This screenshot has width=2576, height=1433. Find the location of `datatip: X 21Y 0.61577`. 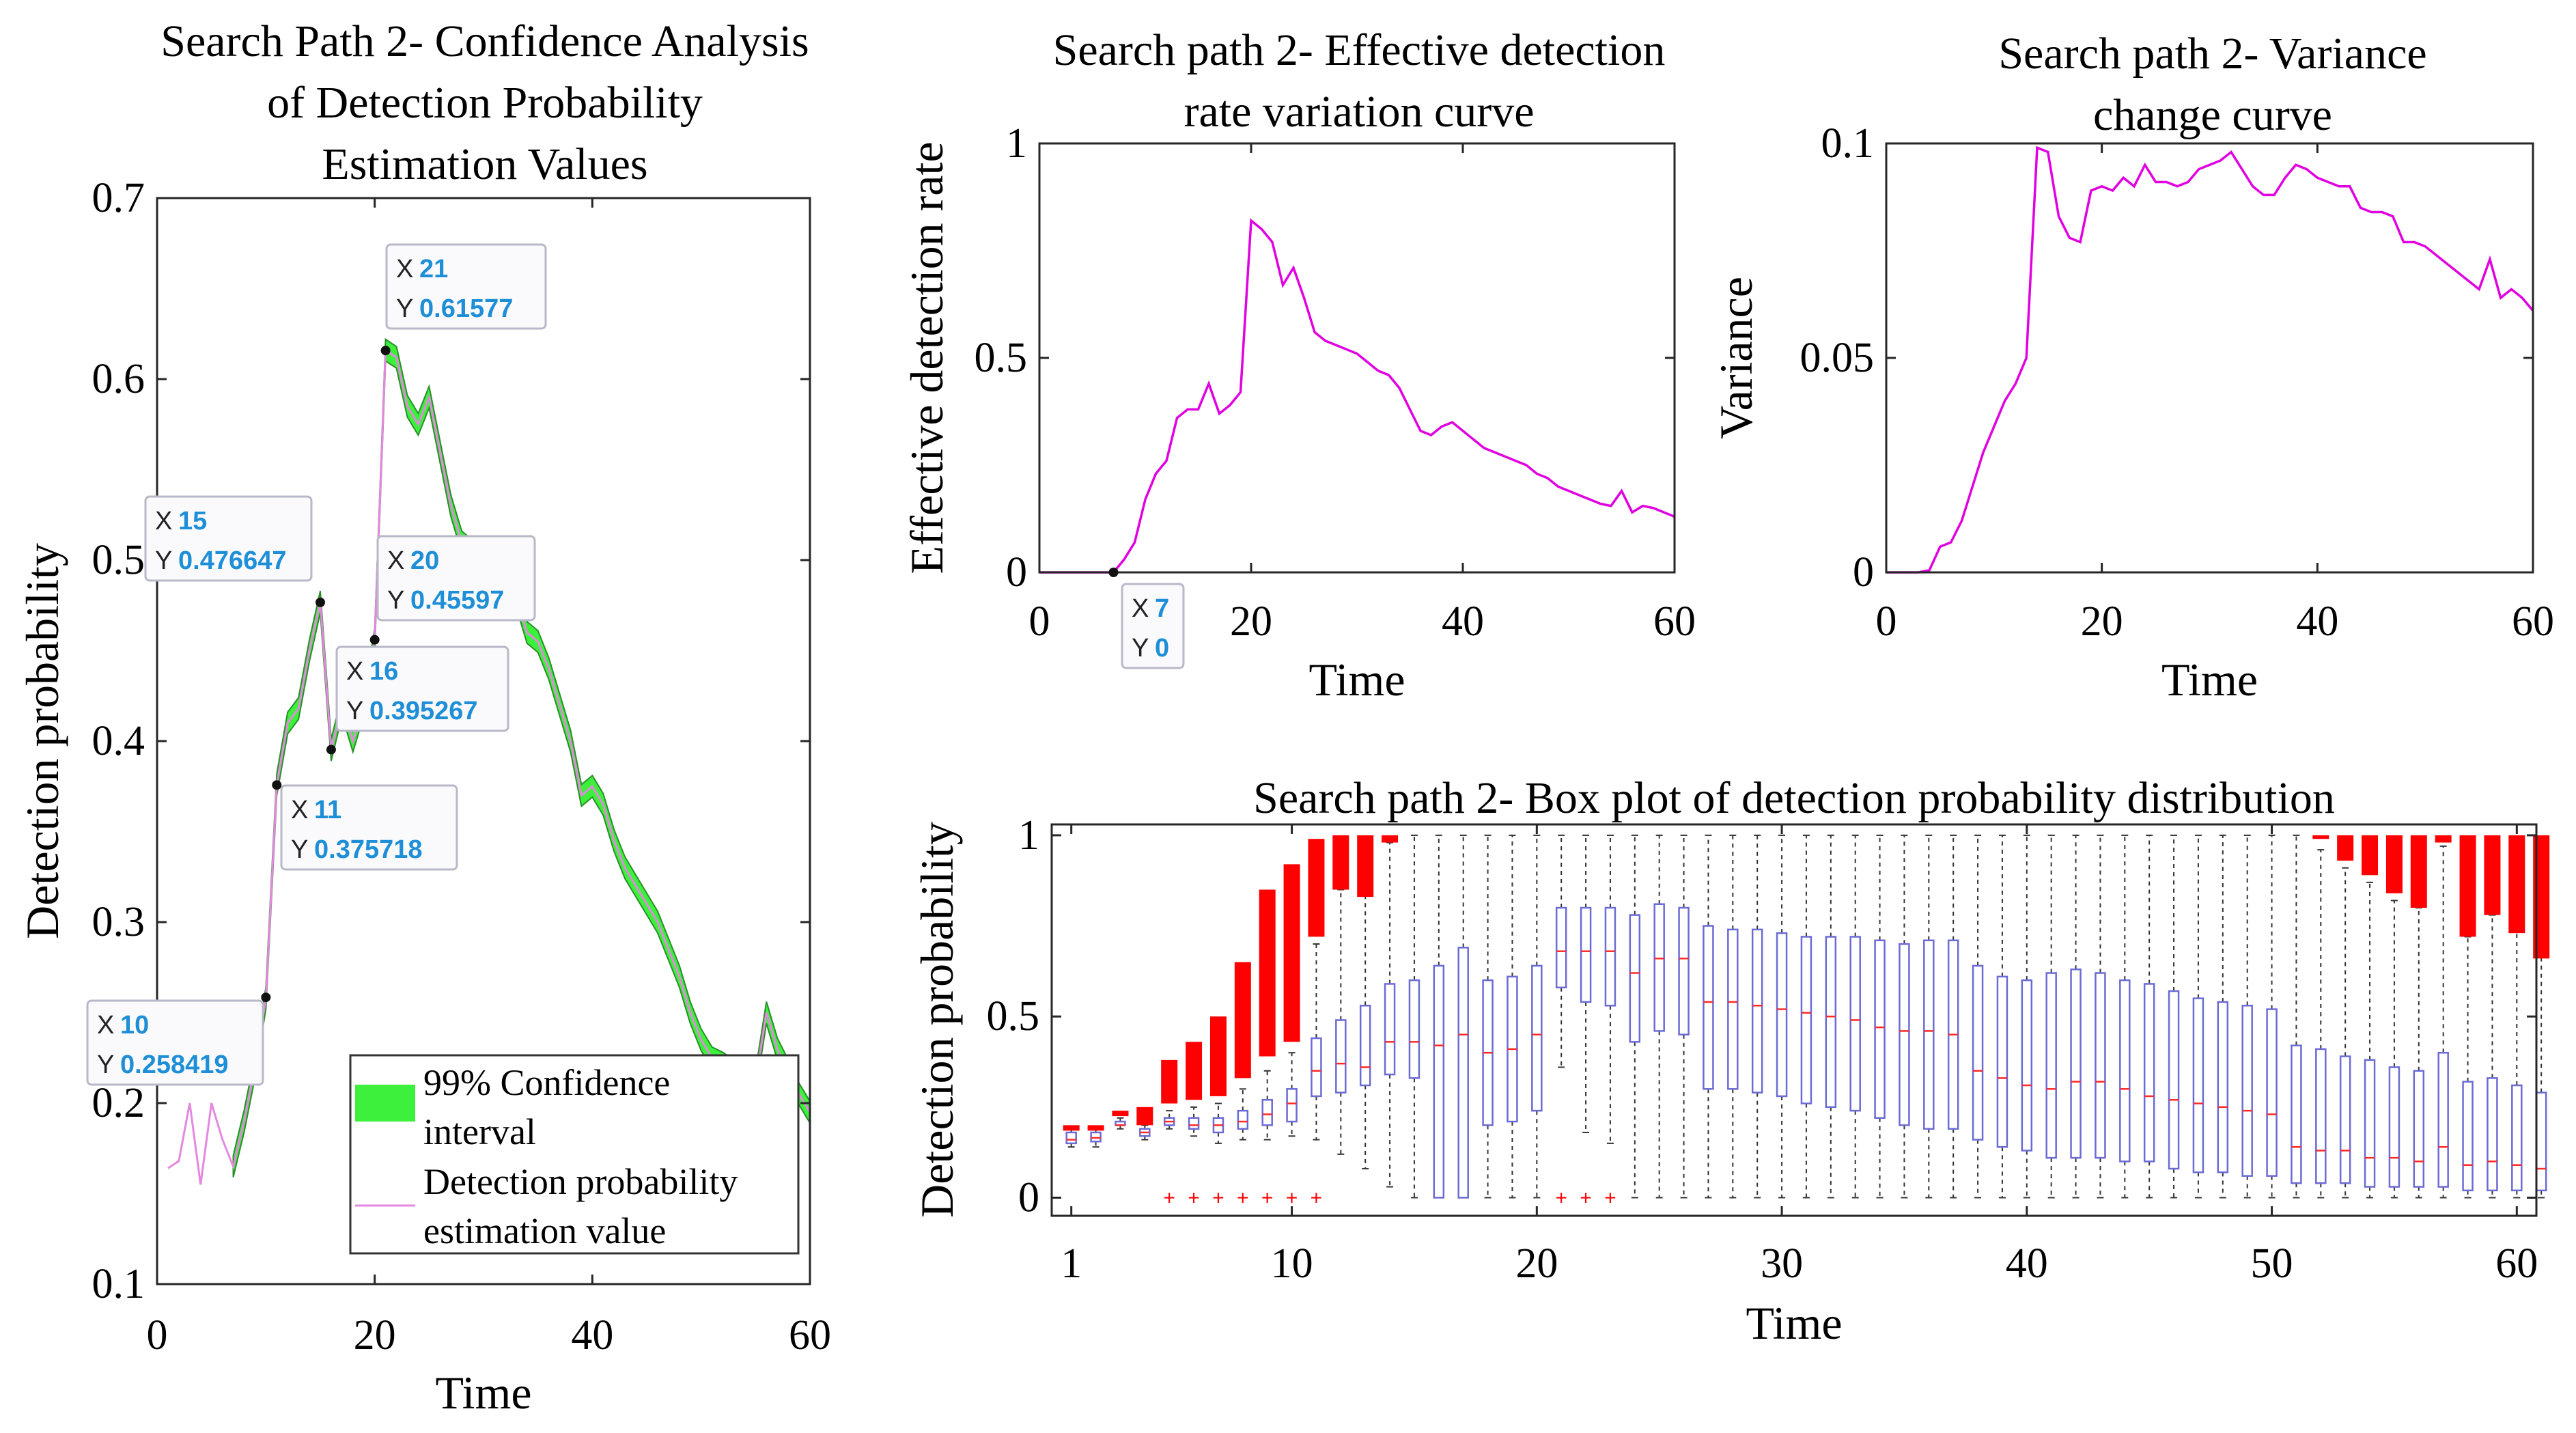

datatip: X 21Y 0.61577 is located at coordinates (463, 299).